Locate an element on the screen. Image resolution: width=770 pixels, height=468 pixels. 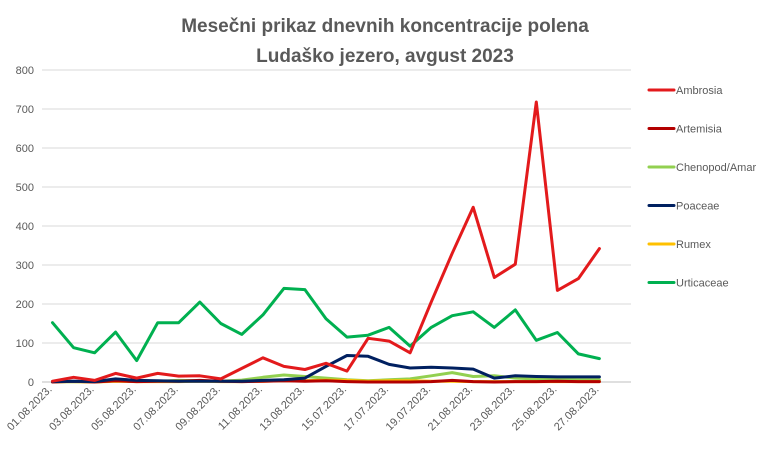
y-tick-label: 500 is located at coordinates (25, 188).